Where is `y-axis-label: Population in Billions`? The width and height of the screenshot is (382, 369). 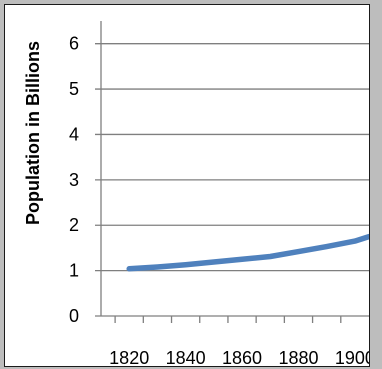 y-axis-label: Population in Billions is located at coordinates (33, 133).